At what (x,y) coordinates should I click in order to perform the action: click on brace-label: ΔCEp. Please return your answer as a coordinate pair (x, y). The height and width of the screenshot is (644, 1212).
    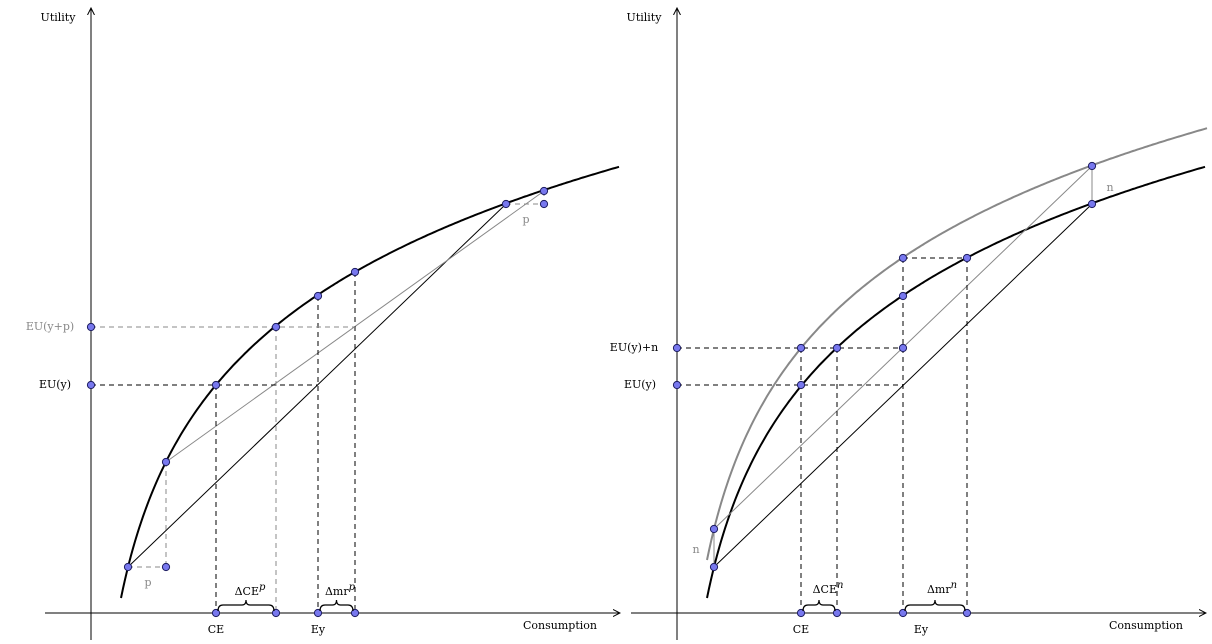
    Looking at the image, I should click on (250, 590).